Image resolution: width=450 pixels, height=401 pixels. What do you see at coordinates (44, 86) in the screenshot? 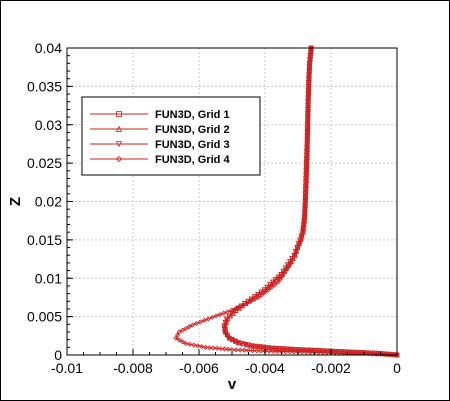
I see `y-tick-label: 0.035` at bounding box center [44, 86].